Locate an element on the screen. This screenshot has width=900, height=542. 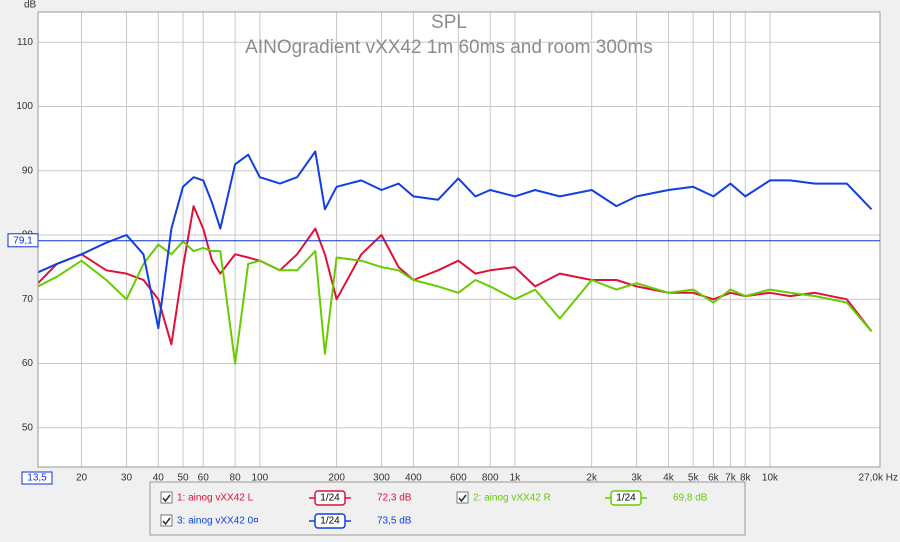
legend-level: 72,3 dB is located at coordinates (394, 498).